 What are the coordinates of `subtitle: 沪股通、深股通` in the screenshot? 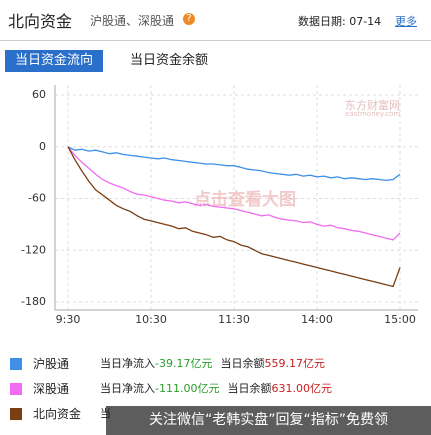 It's located at (132, 21).